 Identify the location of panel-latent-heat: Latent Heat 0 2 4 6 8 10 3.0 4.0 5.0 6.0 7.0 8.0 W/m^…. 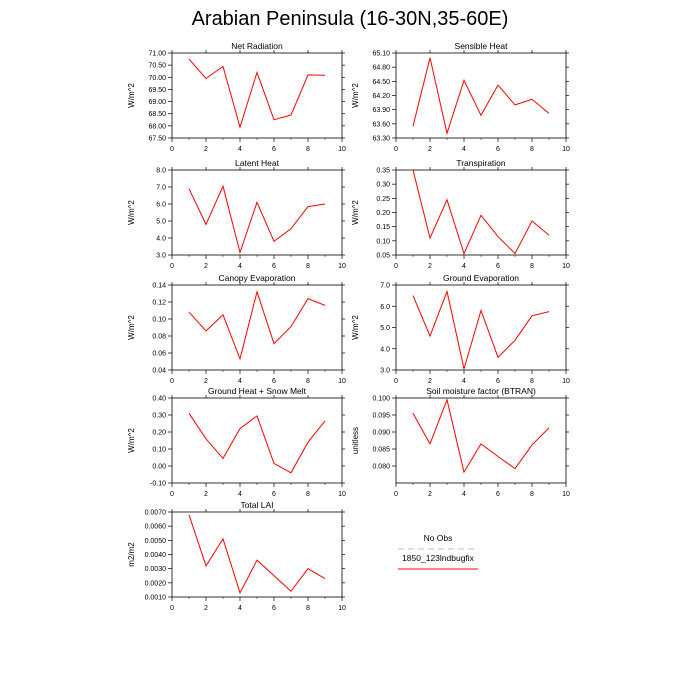
(236, 214).